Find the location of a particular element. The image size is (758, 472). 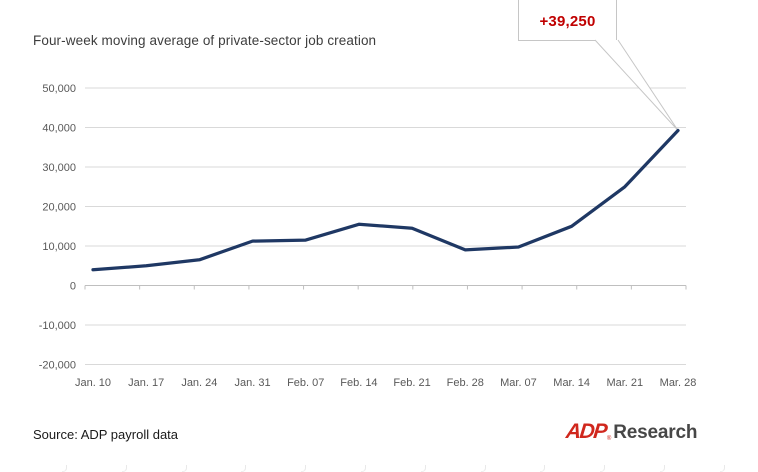

y-axis-label: 10,000 is located at coordinates (59, 247).